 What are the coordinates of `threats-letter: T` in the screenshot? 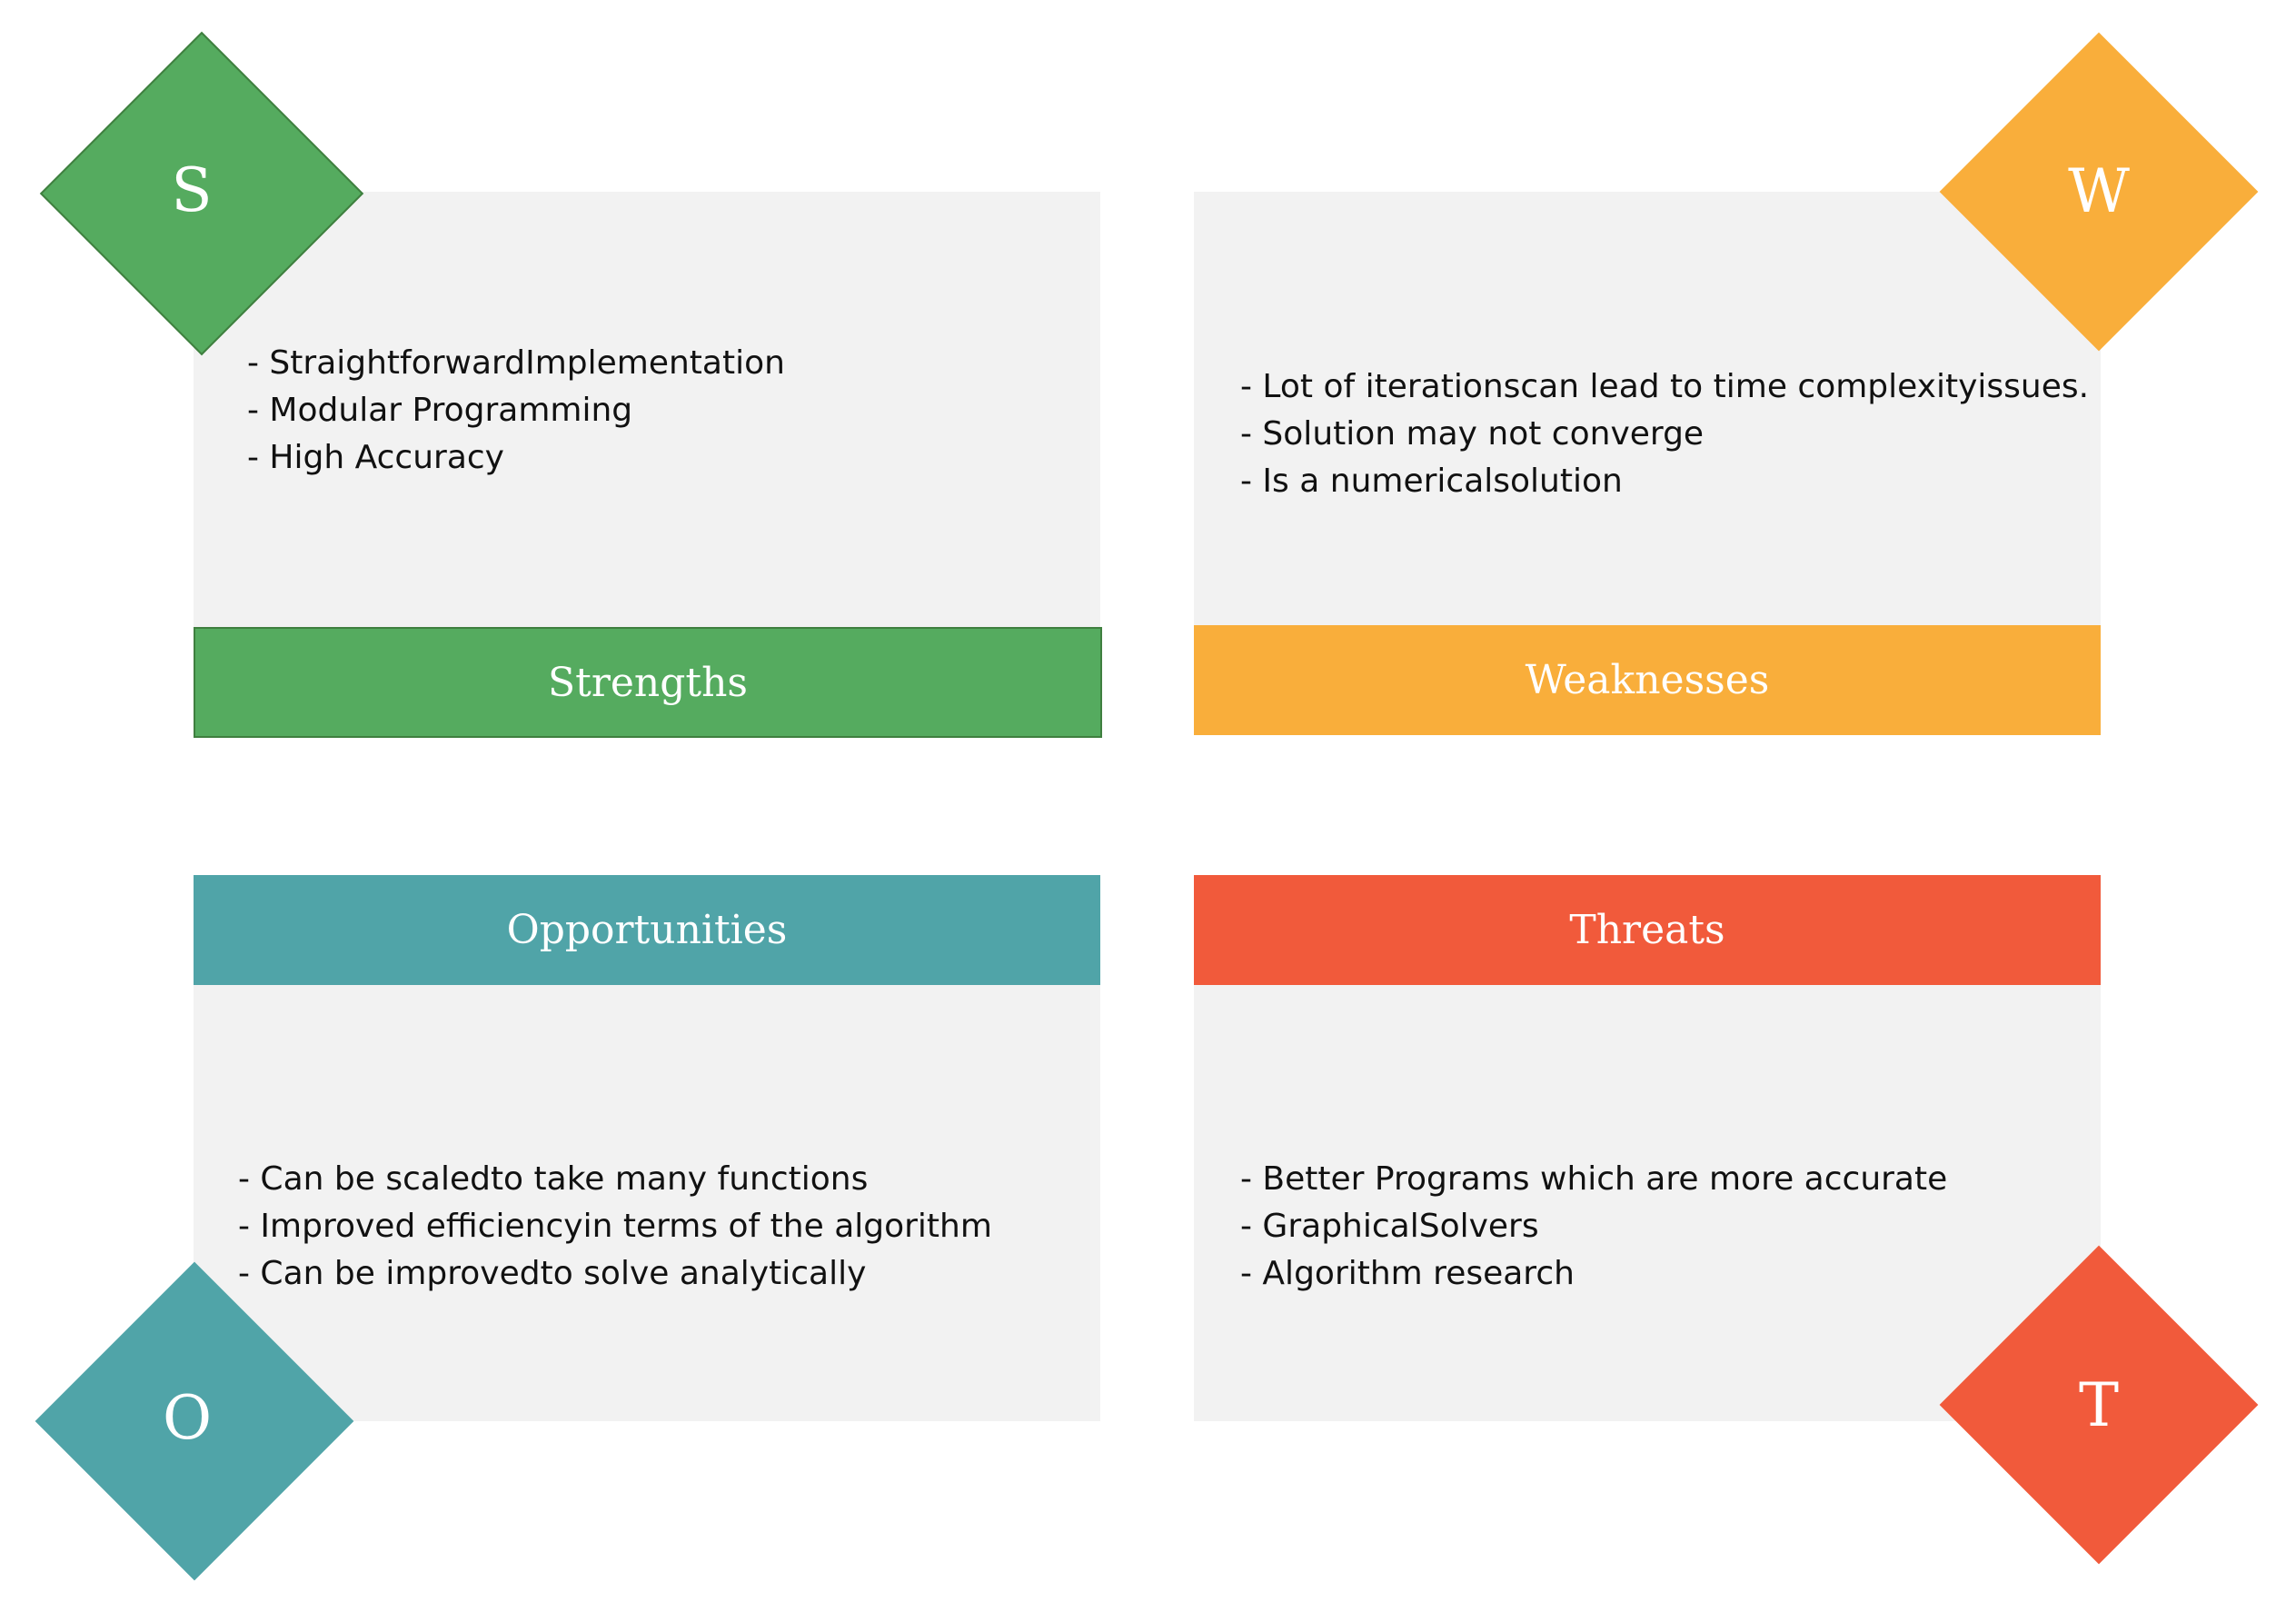 It's located at (2099, 1404).